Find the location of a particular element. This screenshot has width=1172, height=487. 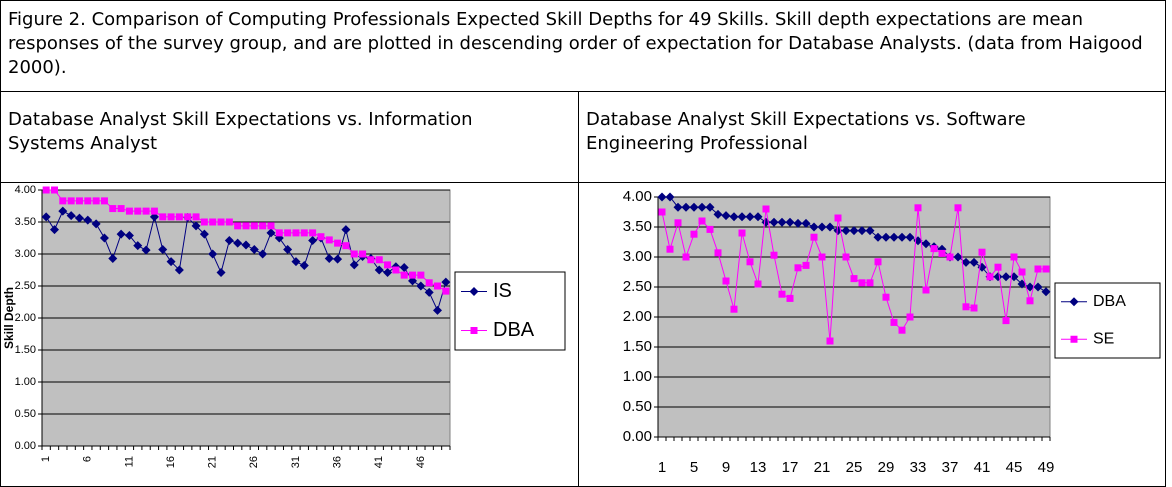

legend-box is located at coordinates (1107, 320).